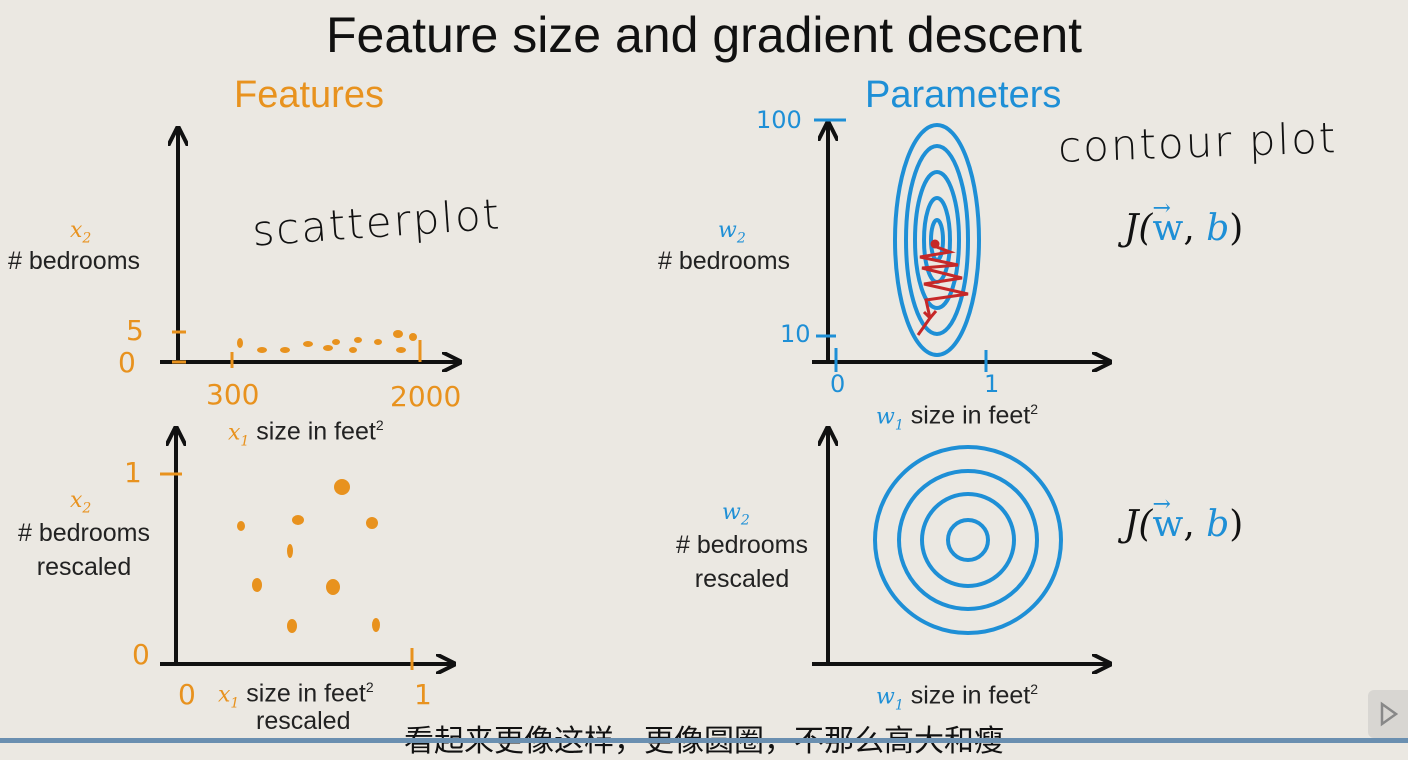  I want to click on top-right-x-tick-high: 1, so click(992, 384).